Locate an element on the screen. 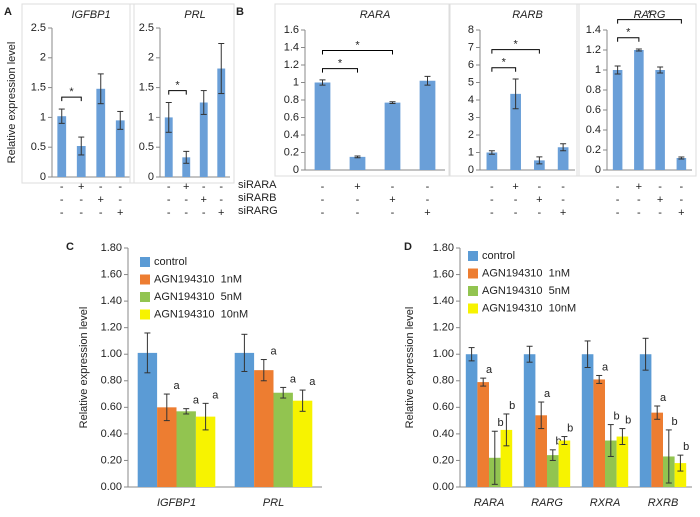 Image resolution: width=700 pixels, height=517 pixels. y-tick-label: 0.5 is located at coordinates (38, 147).